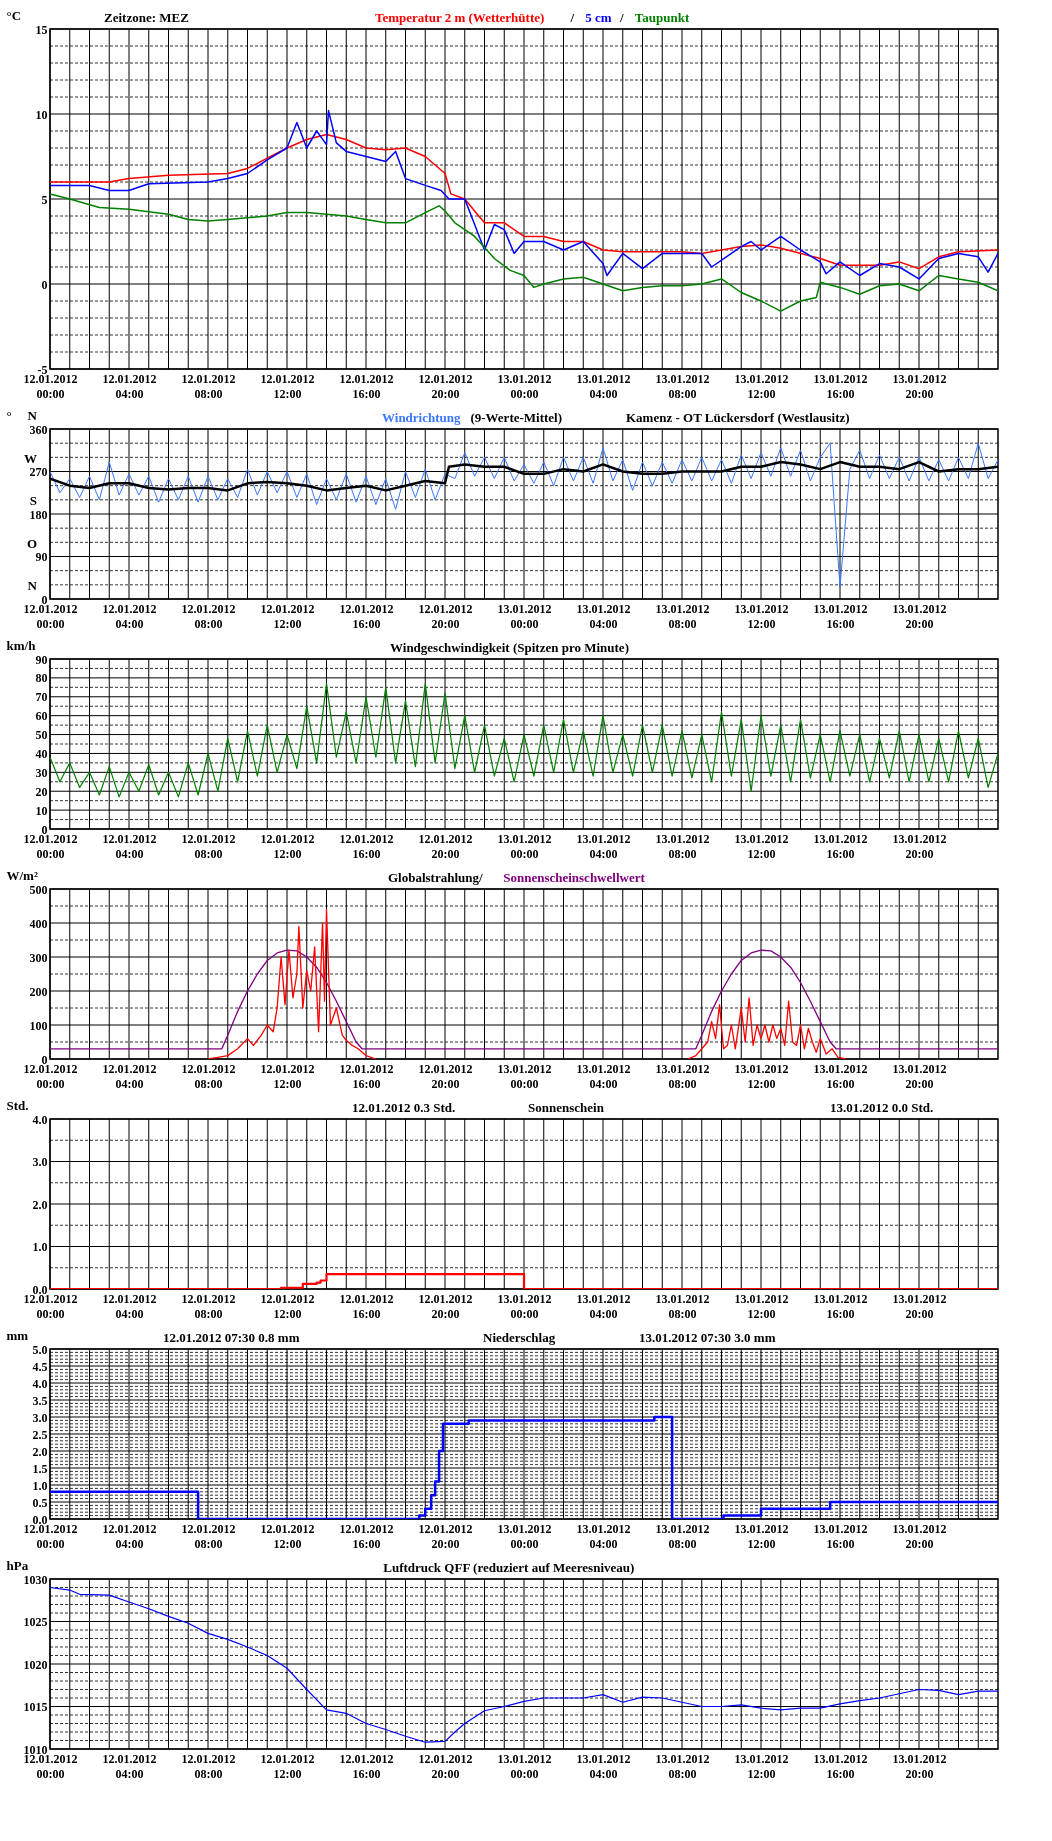  Describe the element at coordinates (33, 500) in the screenshot. I see `text: S` at that location.